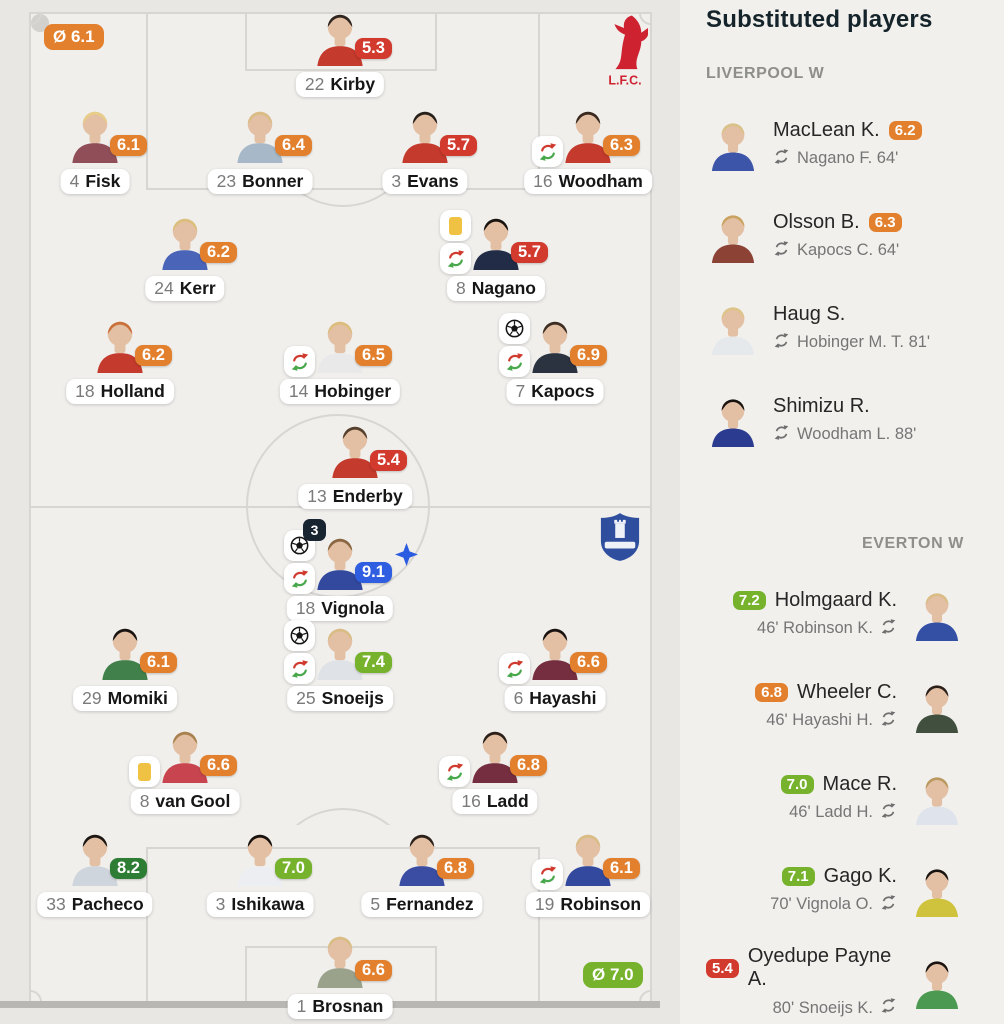 The width and height of the screenshot is (1004, 1024). I want to click on player-number: 6, so click(518, 698).